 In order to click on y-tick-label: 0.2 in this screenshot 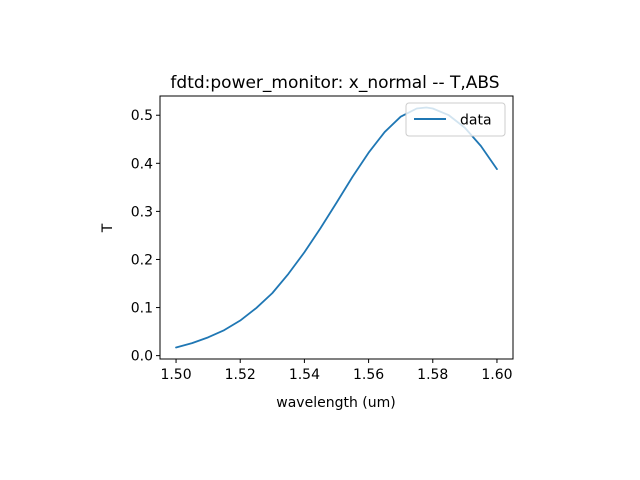, I will do `click(142, 260)`.